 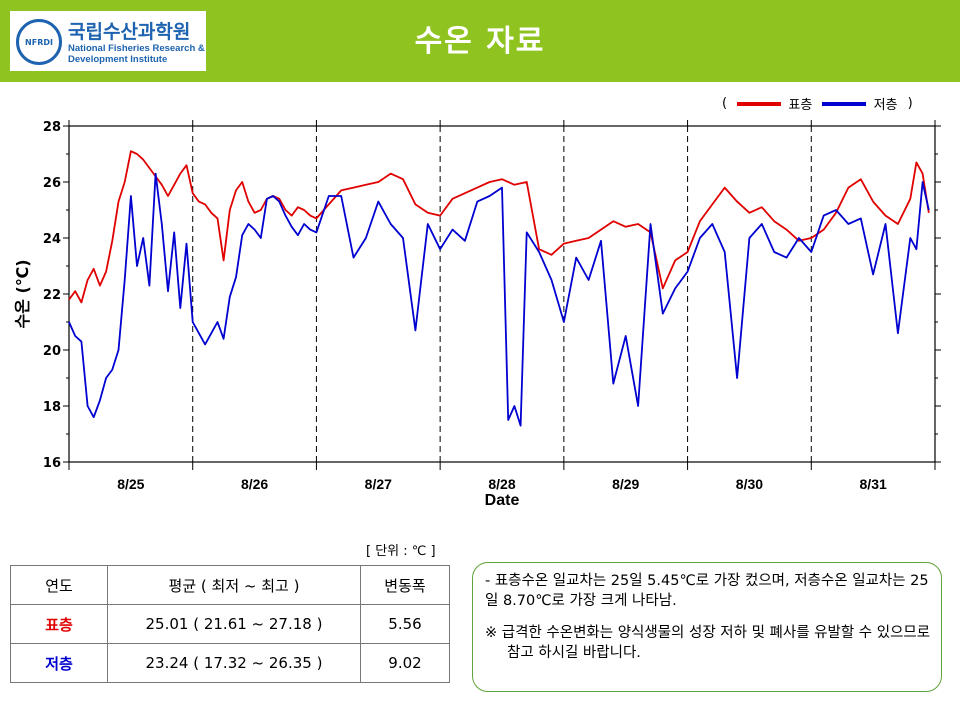 I want to click on chart-legend: ( 표층 저층 ), so click(x=817, y=103).